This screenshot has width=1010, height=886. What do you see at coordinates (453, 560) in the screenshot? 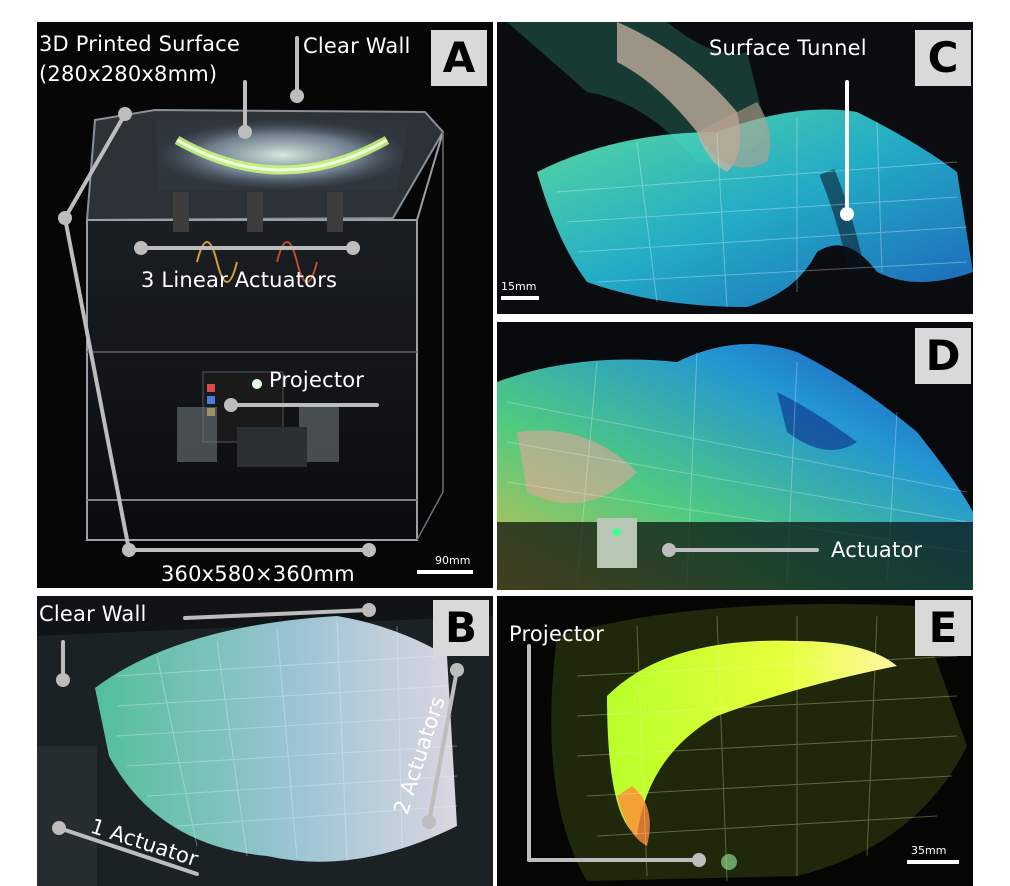
I see `panel-a-scale-label: 90mm` at bounding box center [453, 560].